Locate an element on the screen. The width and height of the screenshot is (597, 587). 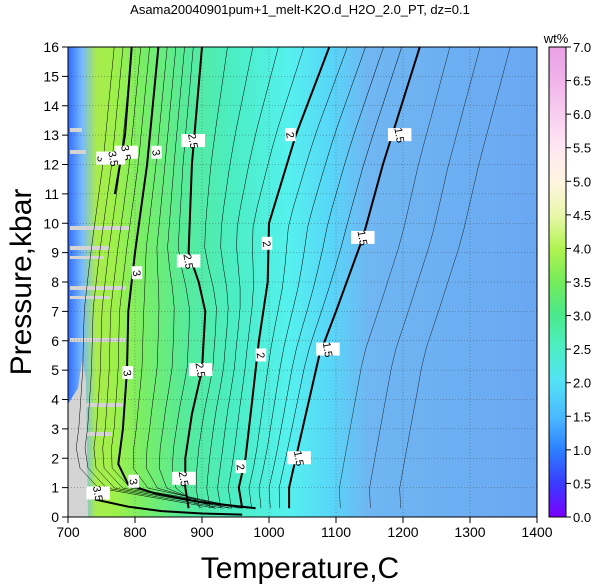
x-tick-label-7: 1400 is located at coordinates (536, 532).